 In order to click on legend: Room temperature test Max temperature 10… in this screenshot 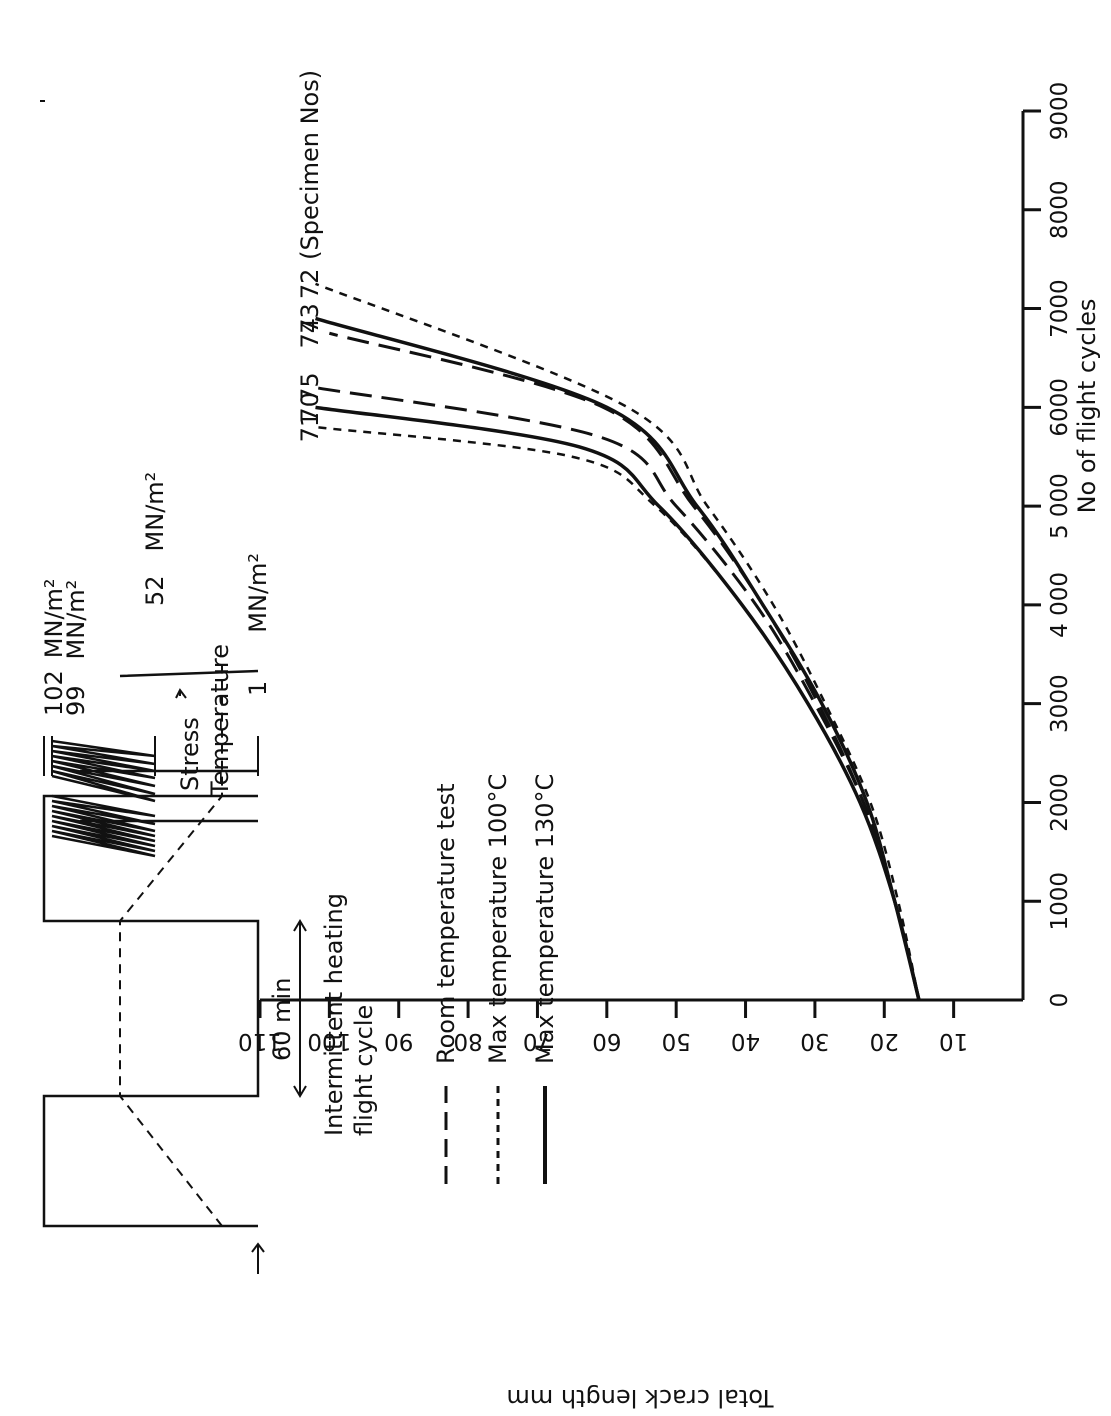, I will do `click(495, 979)`.